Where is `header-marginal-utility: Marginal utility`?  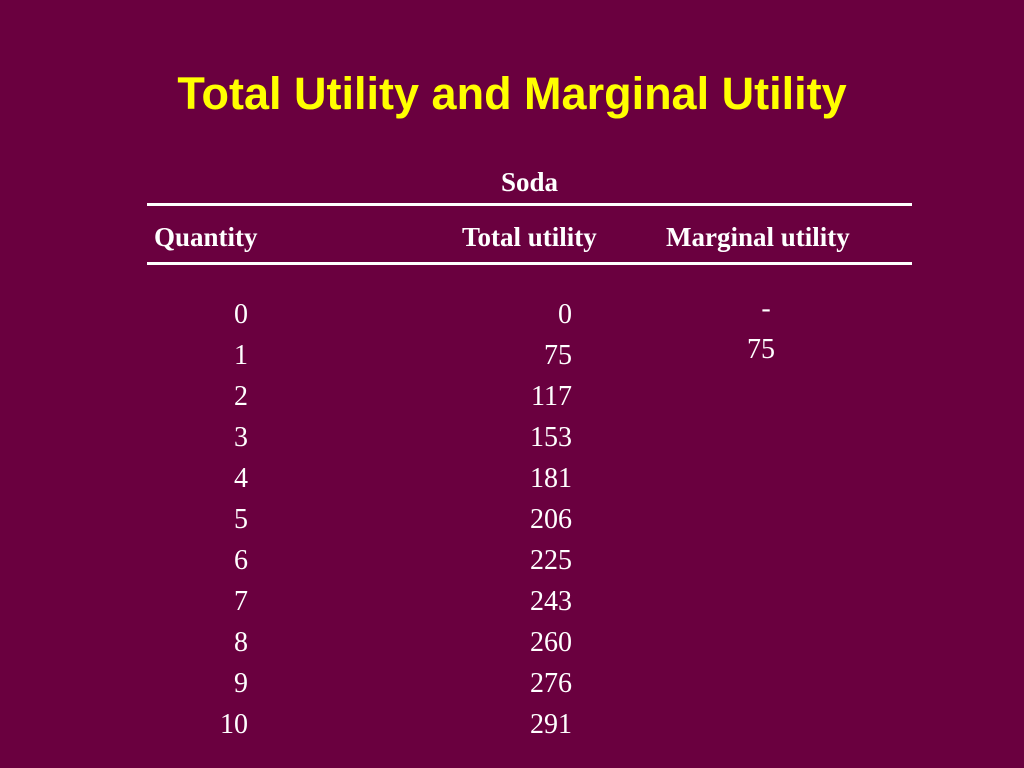 header-marginal-utility: Marginal utility is located at coordinates (758, 237).